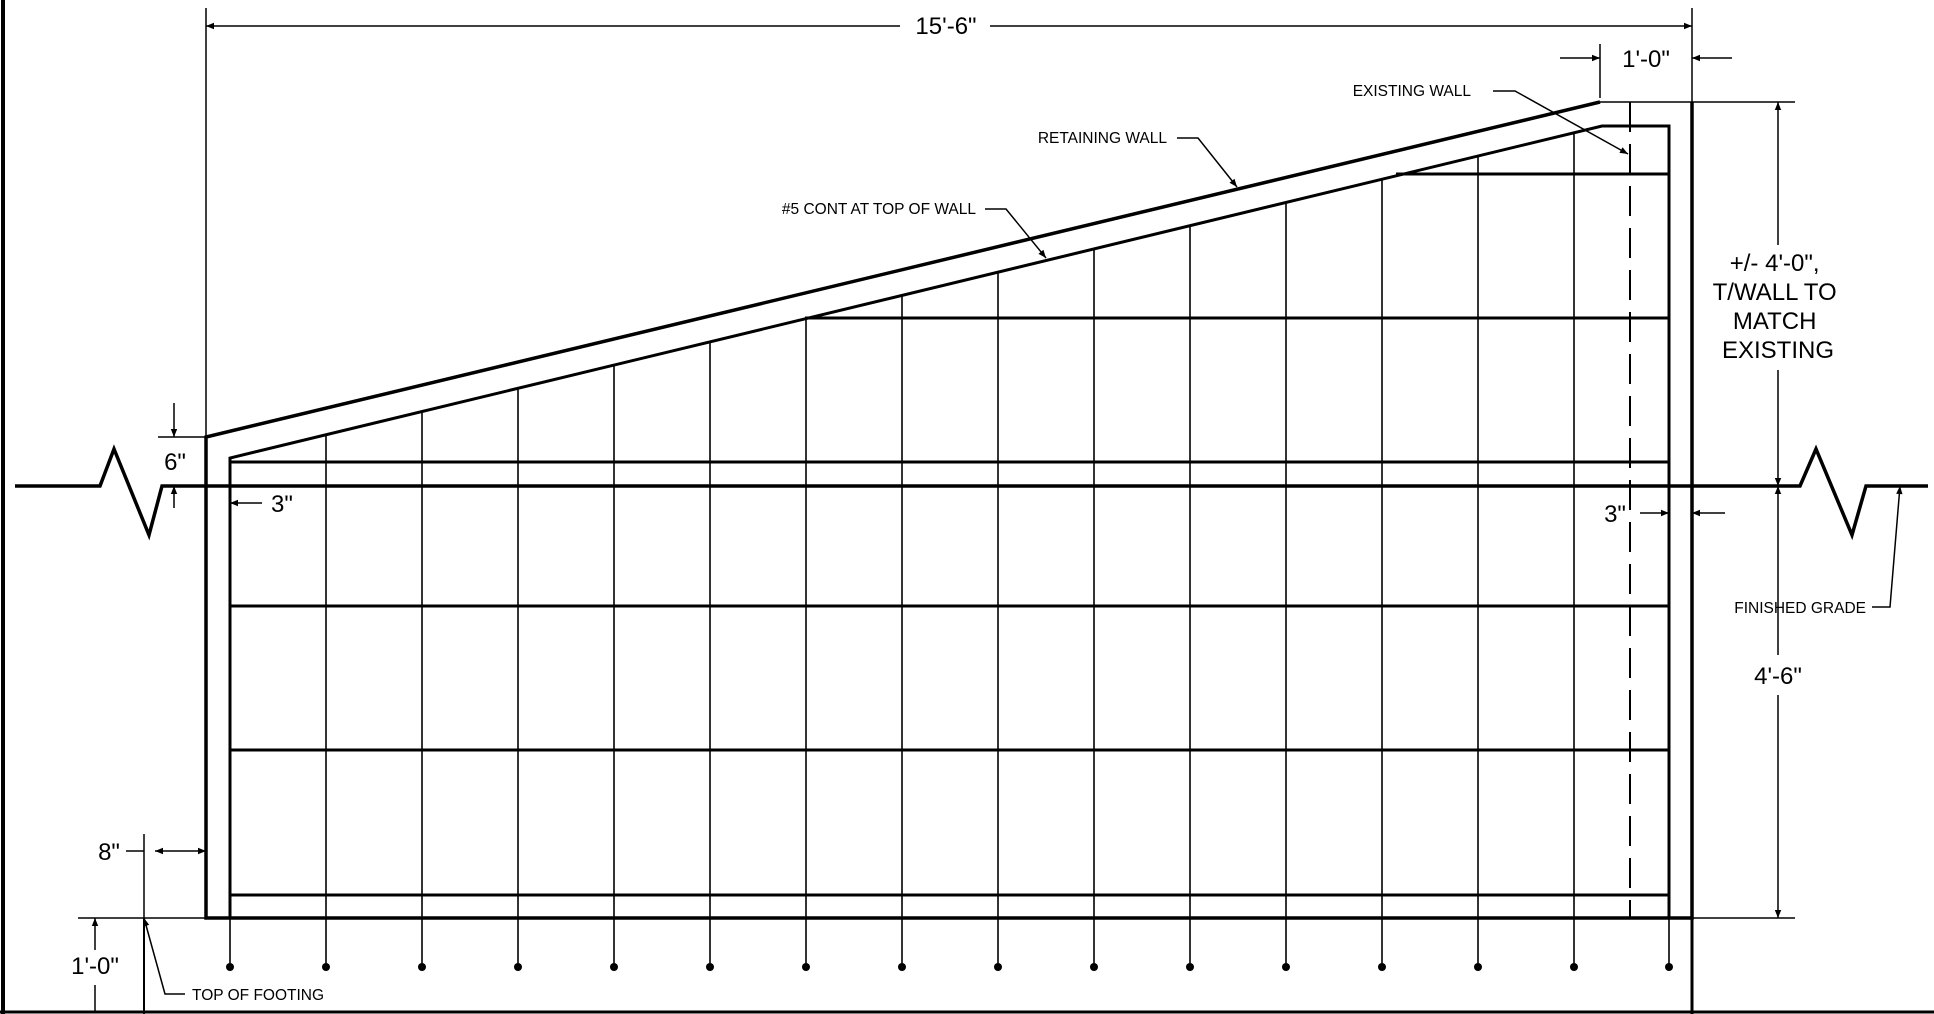 The width and height of the screenshot is (1934, 1014). I want to click on finished-grade-leader, so click(1887, 546).